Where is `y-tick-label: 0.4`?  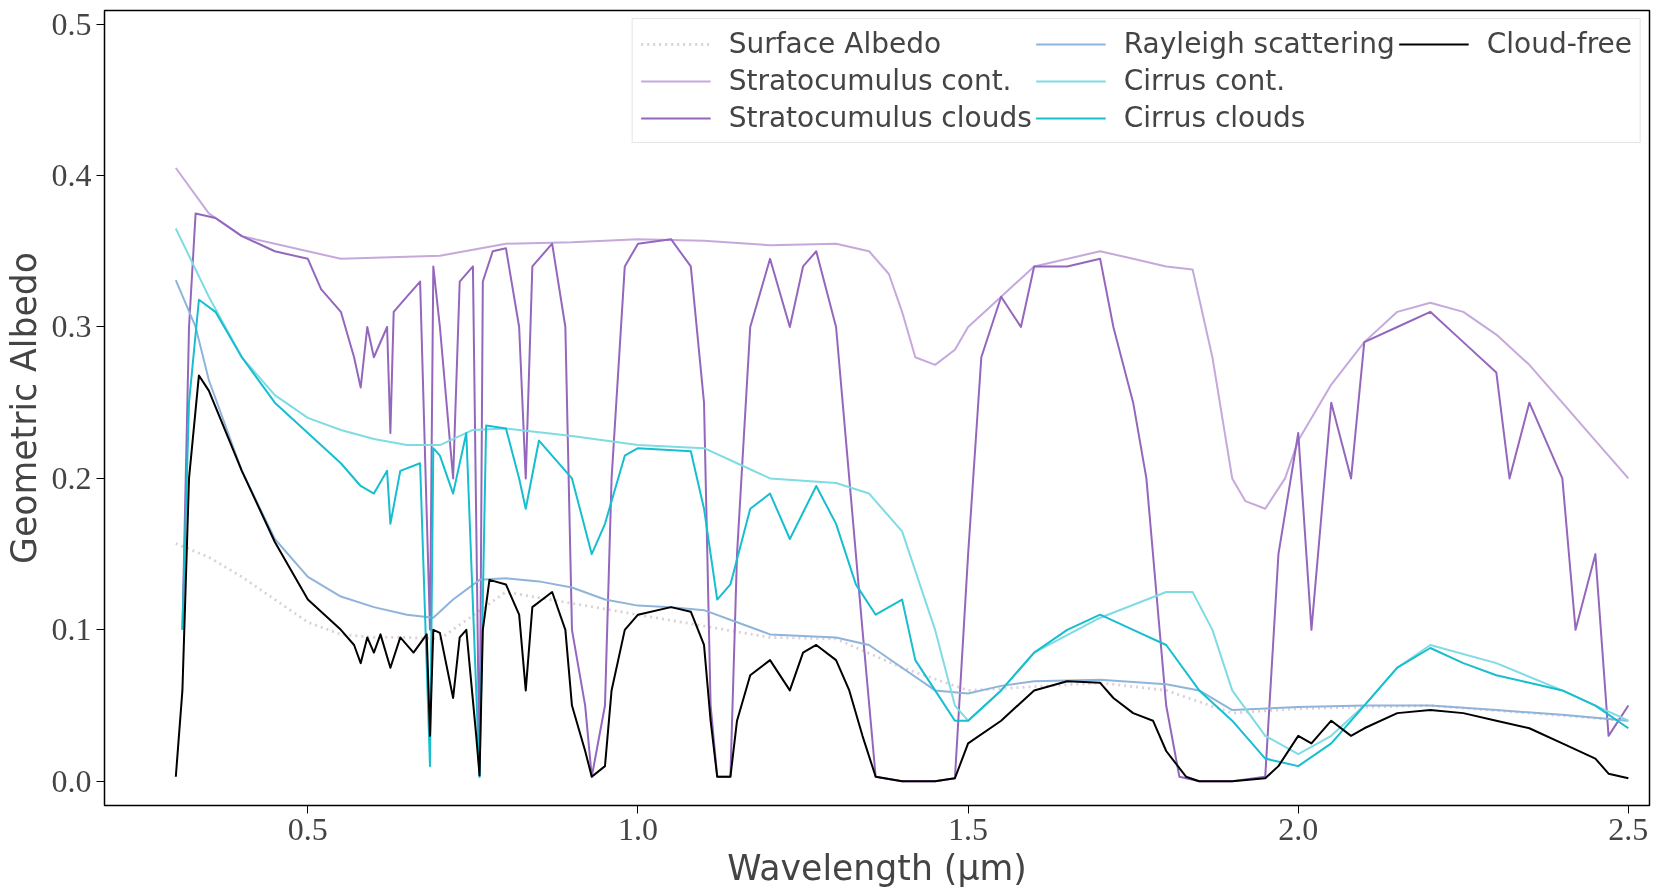
y-tick-label: 0.4 is located at coordinates (71, 175).